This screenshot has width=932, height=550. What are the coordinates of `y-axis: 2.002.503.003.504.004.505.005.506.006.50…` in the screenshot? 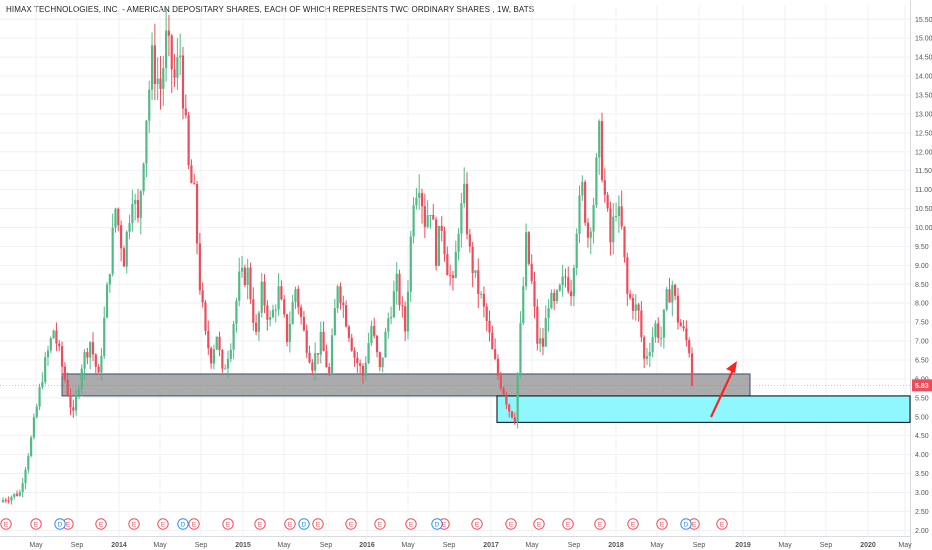 It's located at (923, 276).